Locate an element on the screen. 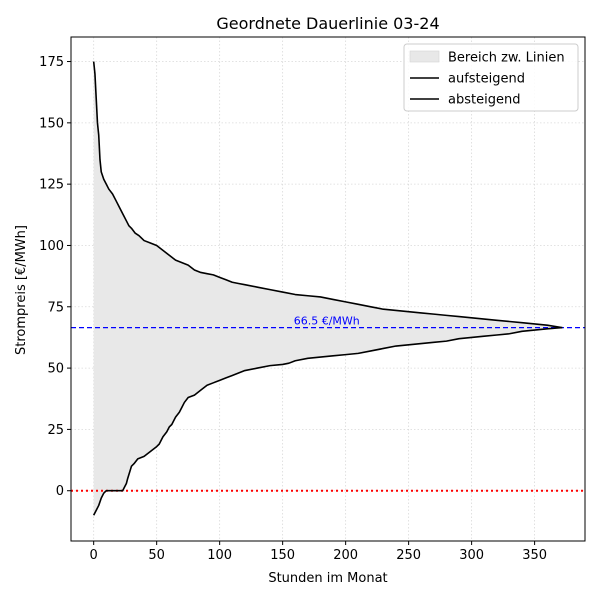  y-tick-label: 100 is located at coordinates (51, 246).